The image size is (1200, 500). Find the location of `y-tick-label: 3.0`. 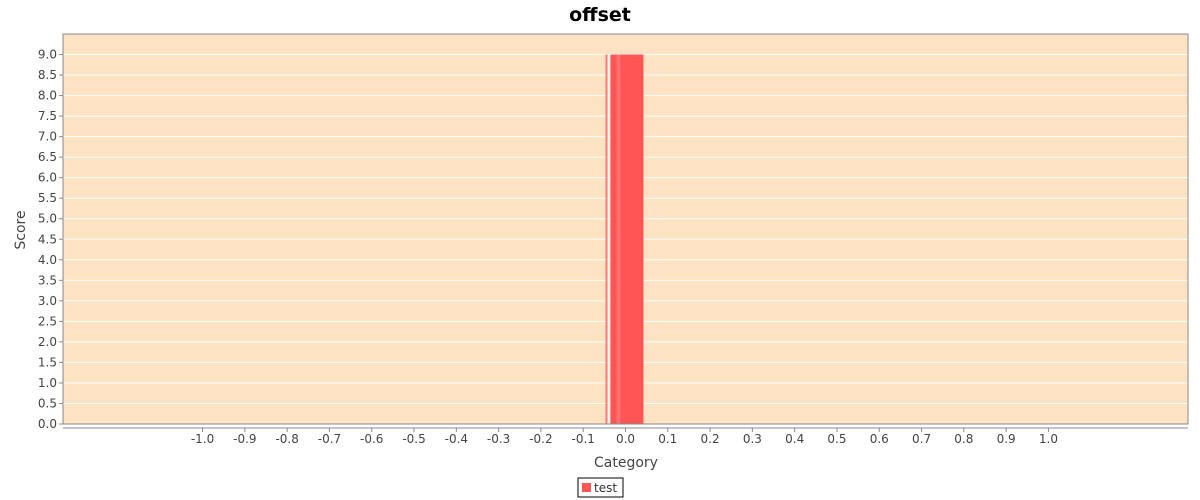

y-tick-label: 3.0 is located at coordinates (47, 301).